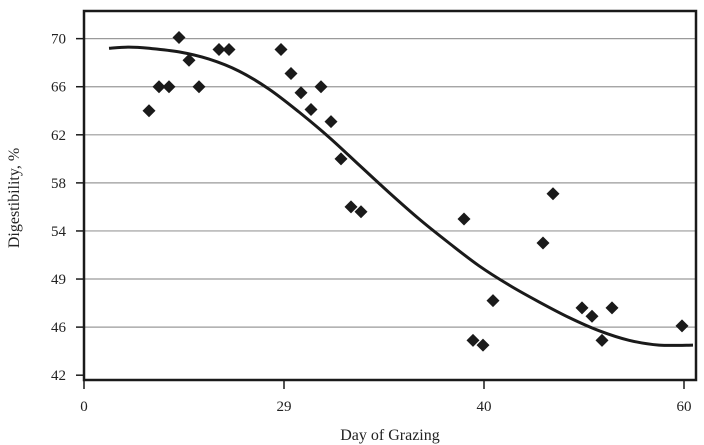 This screenshot has width=704, height=445. Describe the element at coordinates (59, 328) in the screenshot. I see `y-tick-label: 46` at that location.